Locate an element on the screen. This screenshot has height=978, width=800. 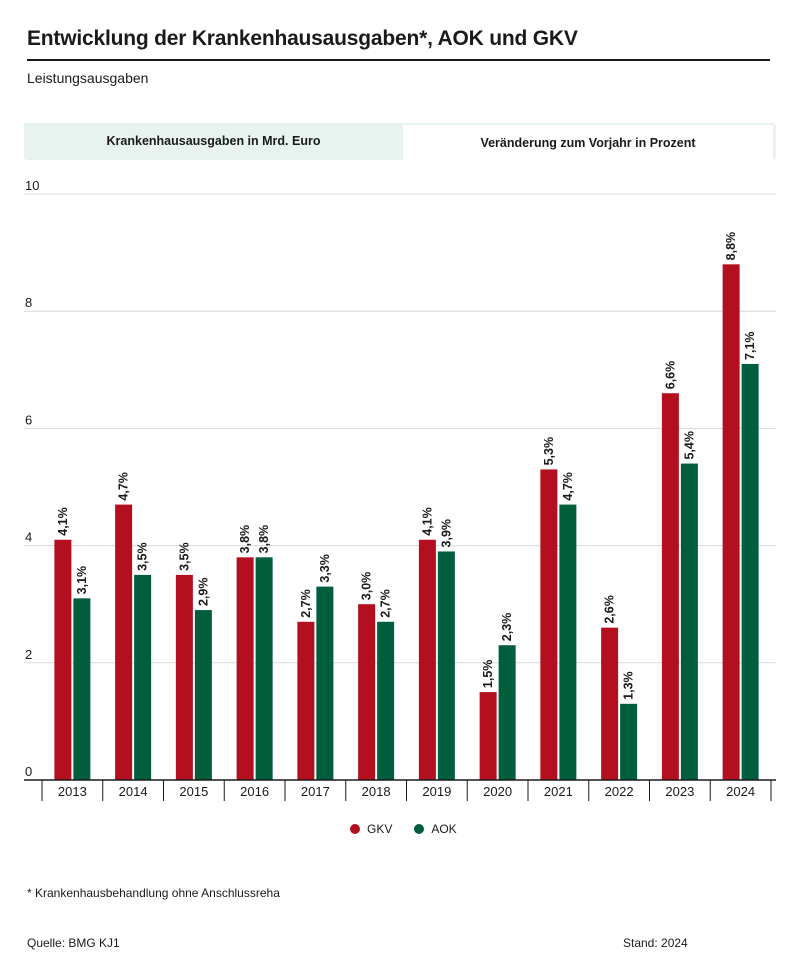
source-note: Quelle: BMG KJ1 is located at coordinates (73, 943).